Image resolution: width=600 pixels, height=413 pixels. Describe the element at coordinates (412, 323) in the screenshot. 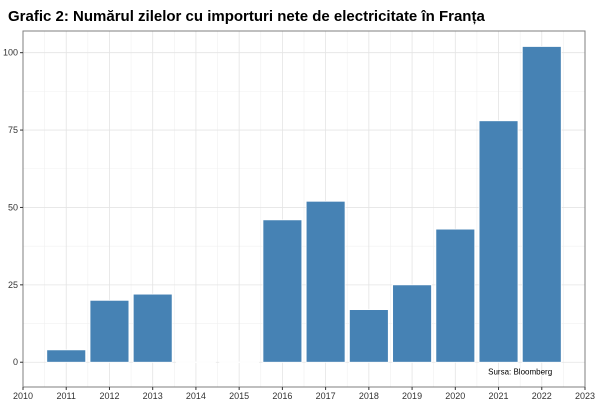

I see `bar-2019` at that location.